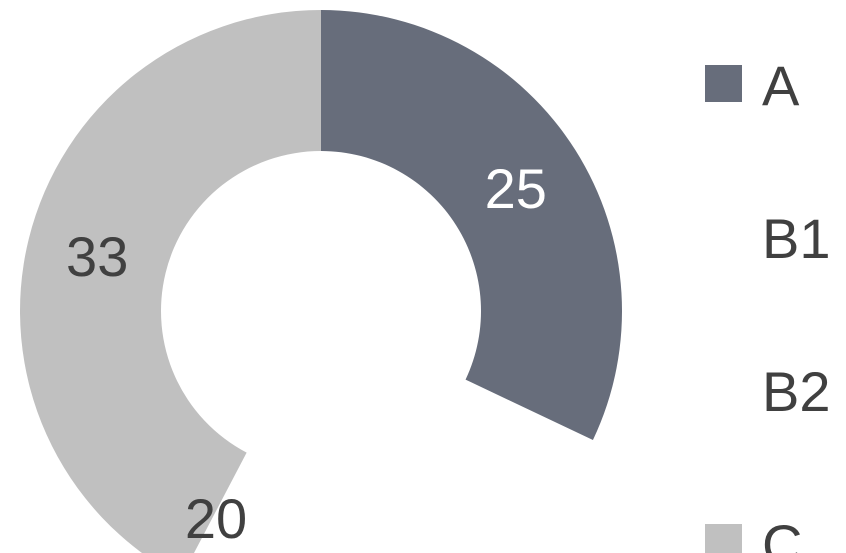 Image resolution: width=846 pixels, height=553 pixels. Describe the element at coordinates (768, 303) in the screenshot. I see `chart-legend: A B1 B2 C` at that location.